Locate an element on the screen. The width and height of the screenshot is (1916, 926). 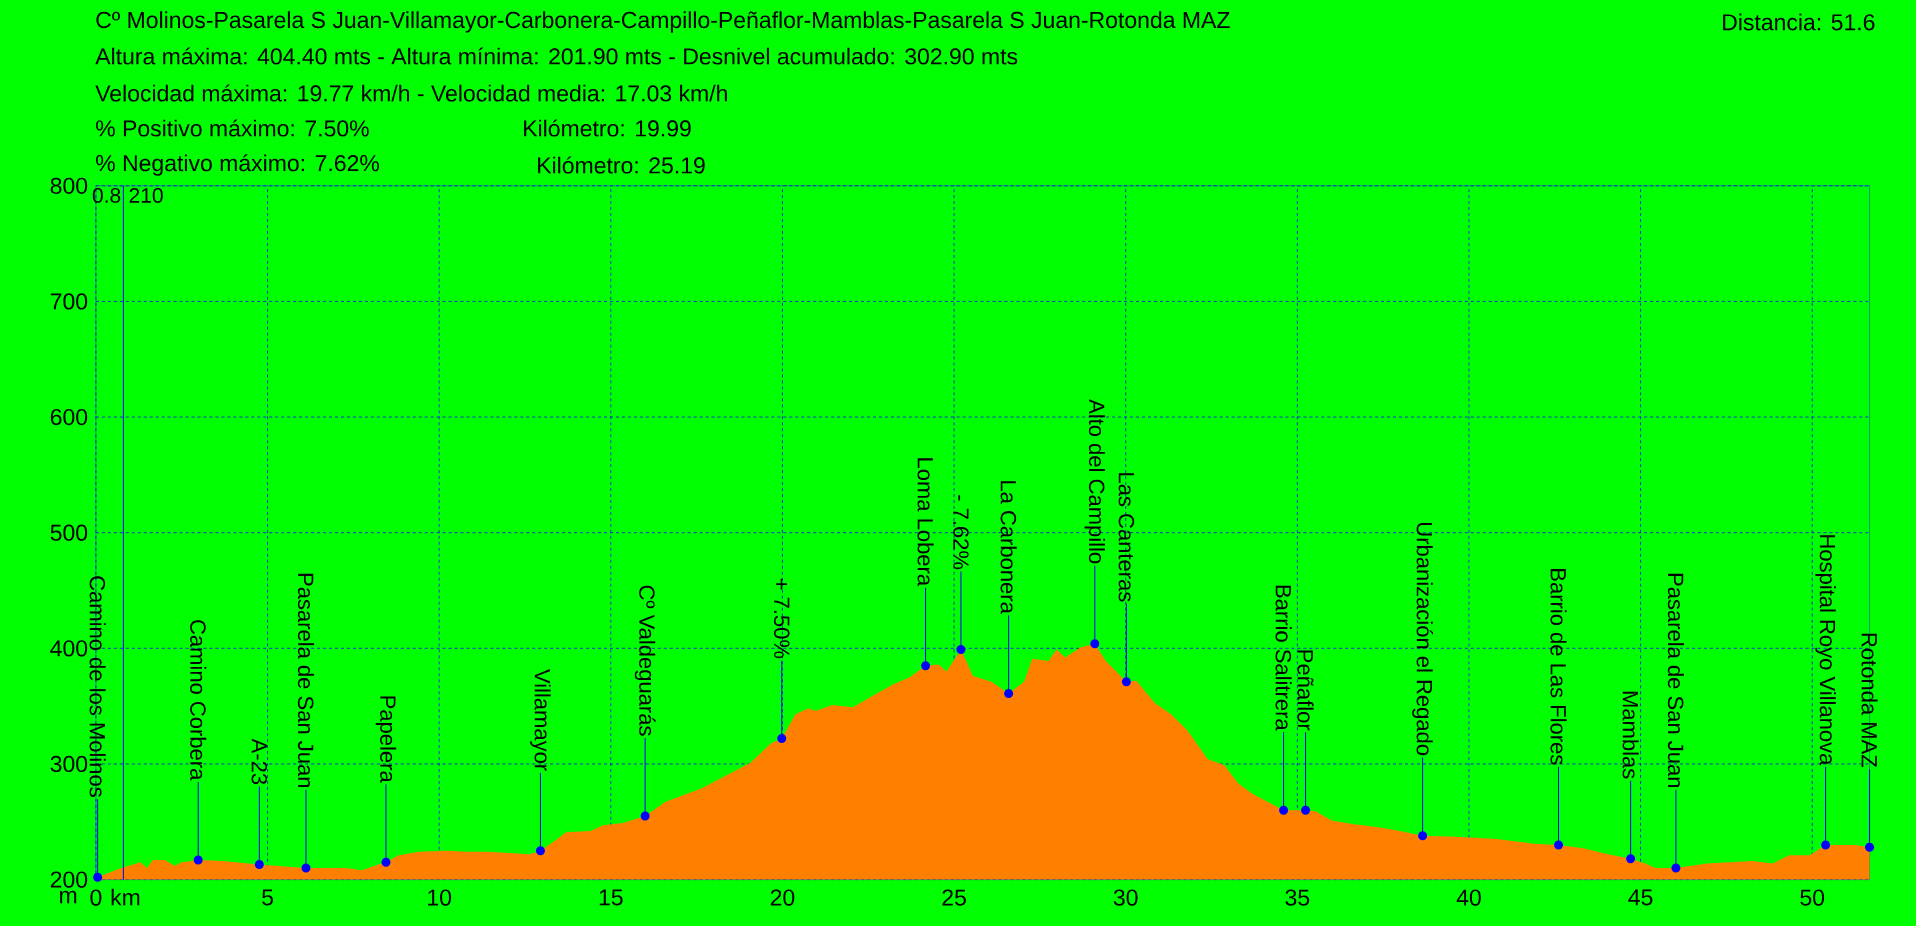
y-tick-label: 400 is located at coordinates (69, 648).